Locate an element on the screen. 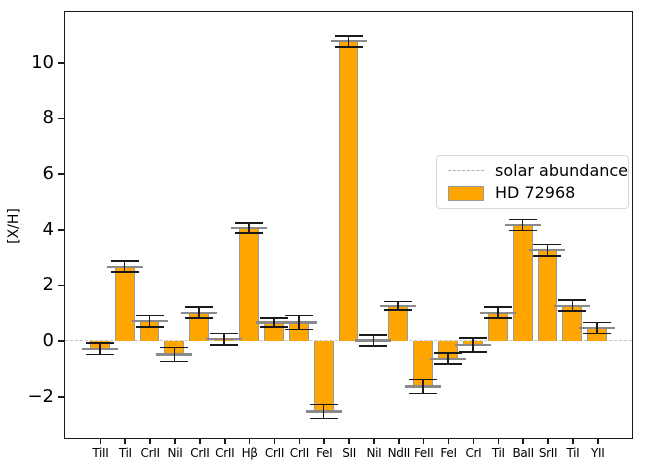 The image size is (648, 474). x-tick-label: Hβ is located at coordinates (249, 453).